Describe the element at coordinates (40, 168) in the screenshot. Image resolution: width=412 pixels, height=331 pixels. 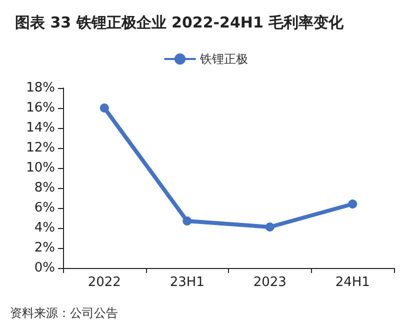
I see `y-tick-label: 10%` at that location.